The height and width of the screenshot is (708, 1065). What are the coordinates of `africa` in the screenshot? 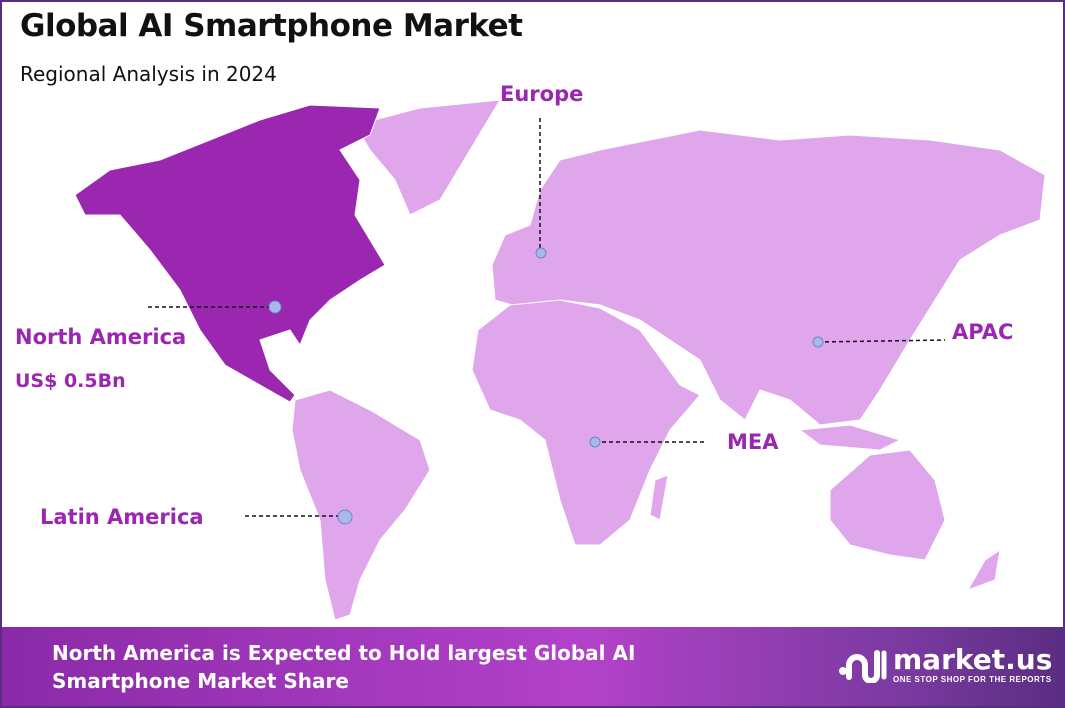 It's located at (586, 422).